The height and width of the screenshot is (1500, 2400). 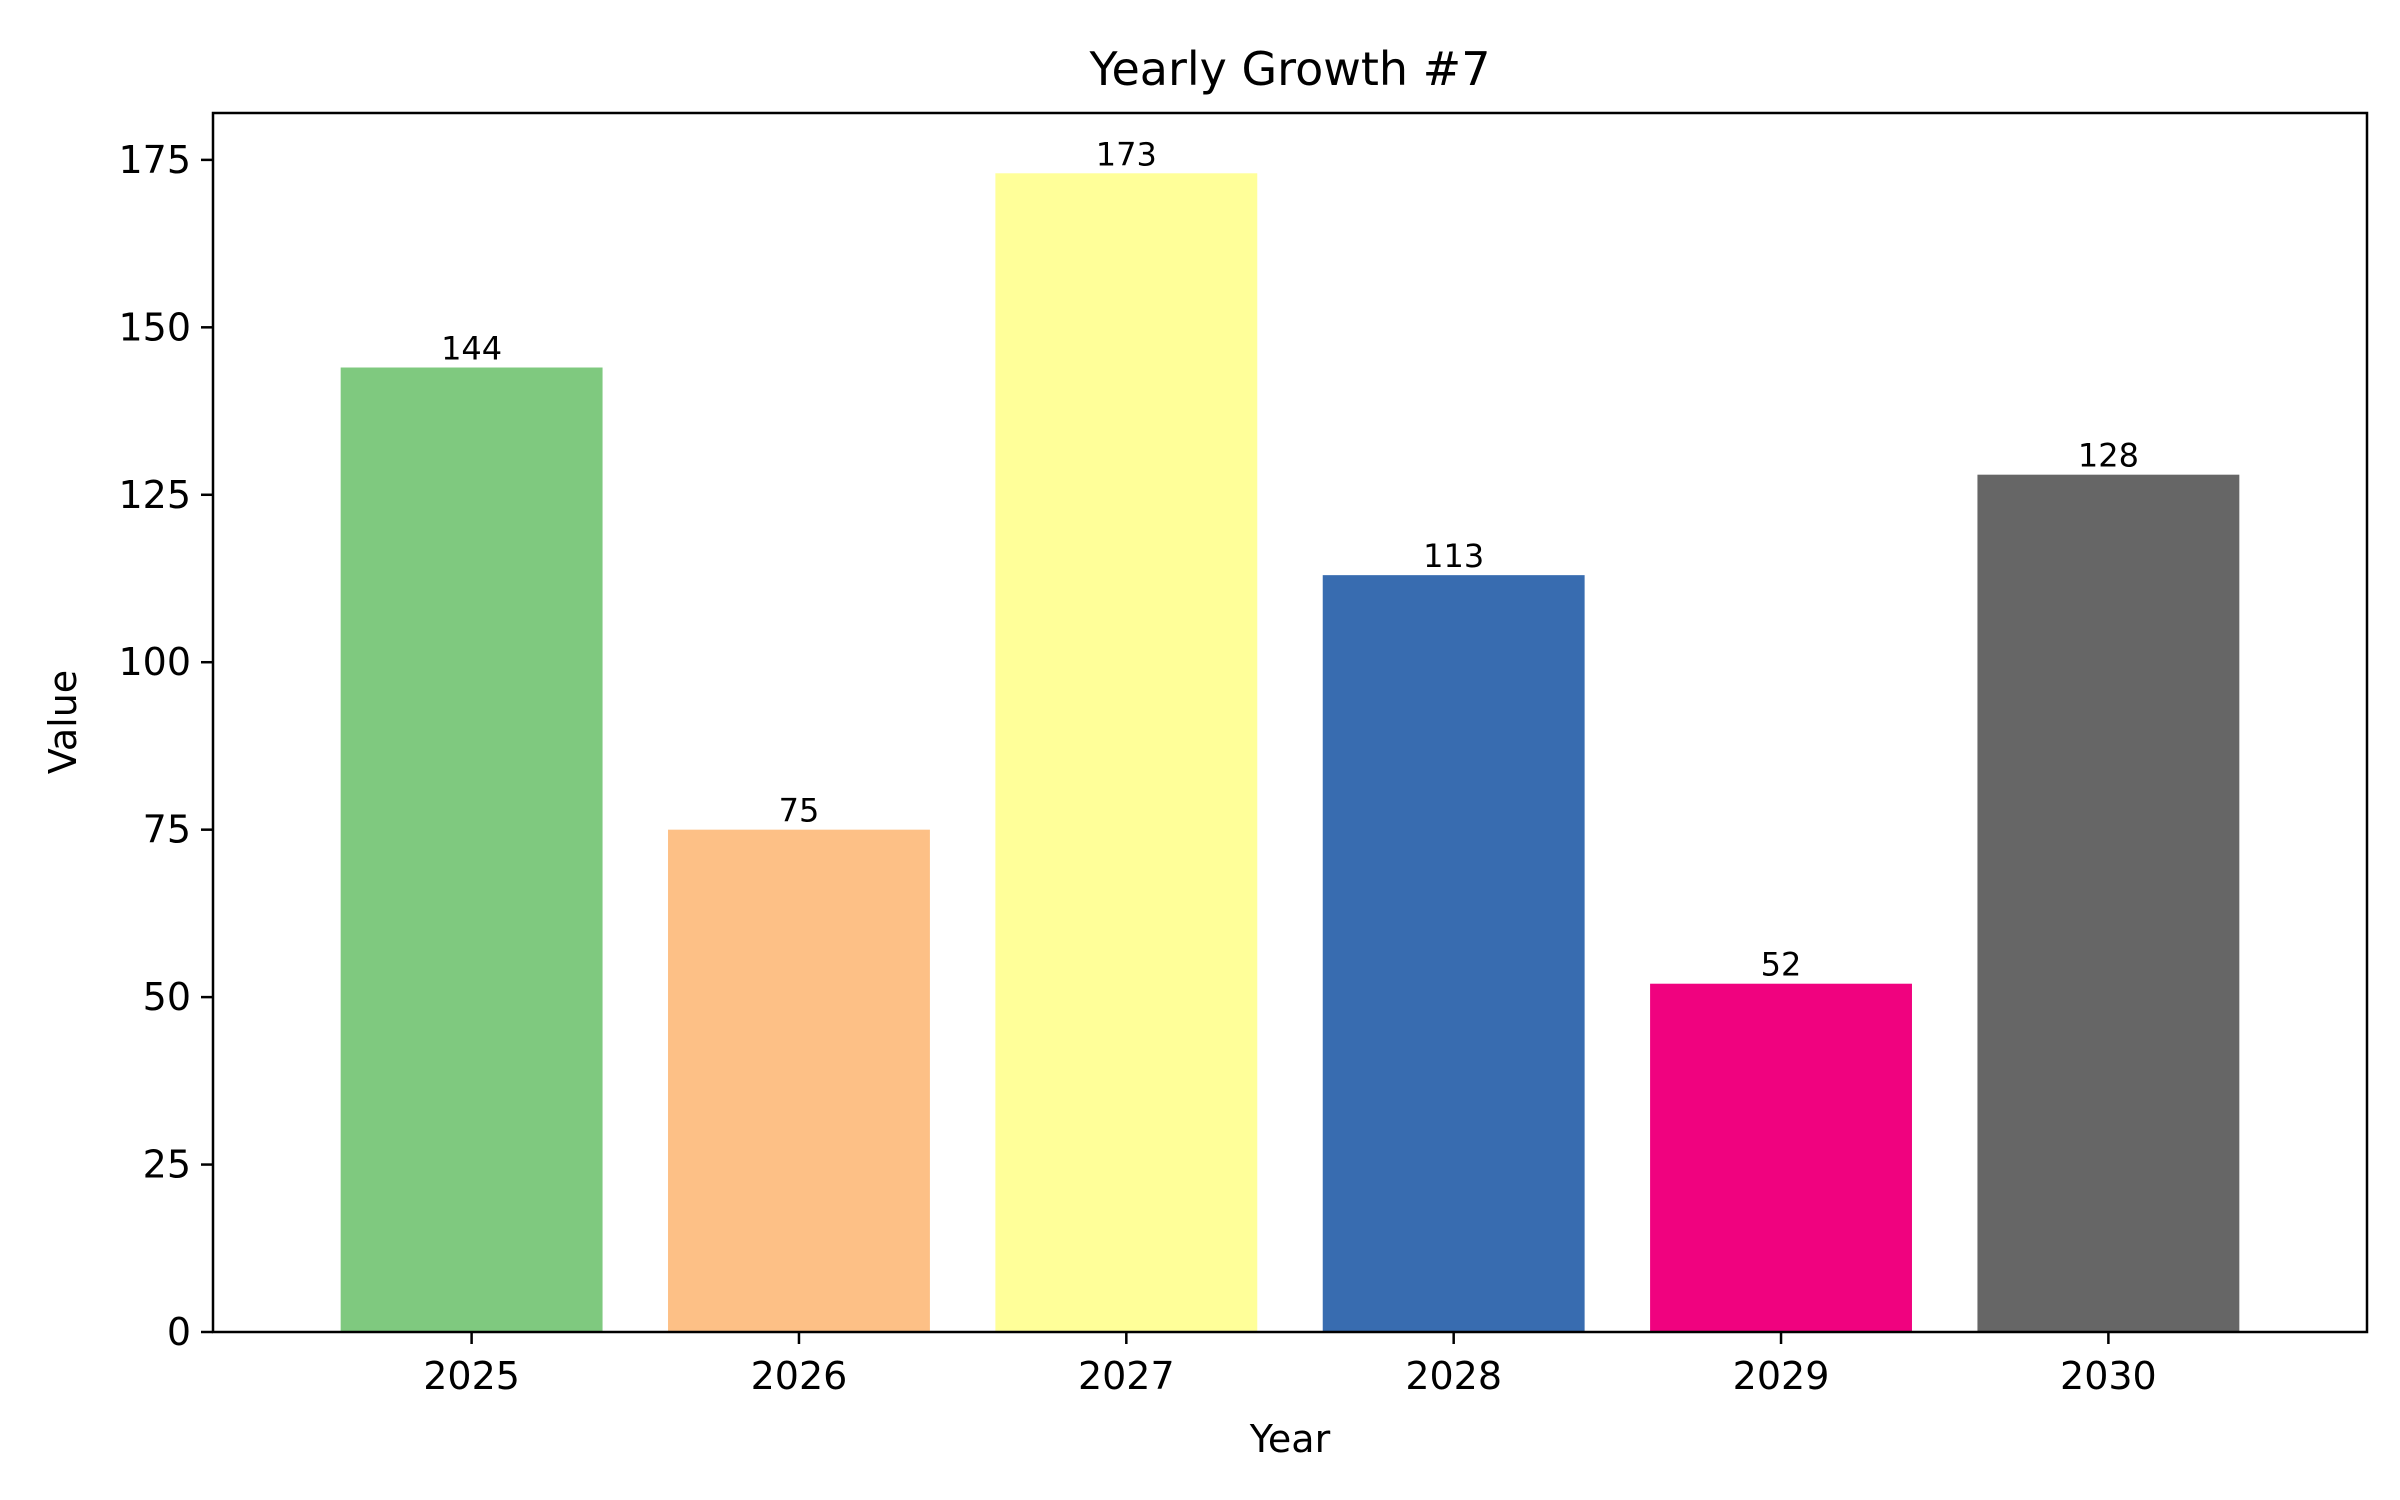 I want to click on x-tick-label-2030: 2030, so click(x=2108, y=1376).